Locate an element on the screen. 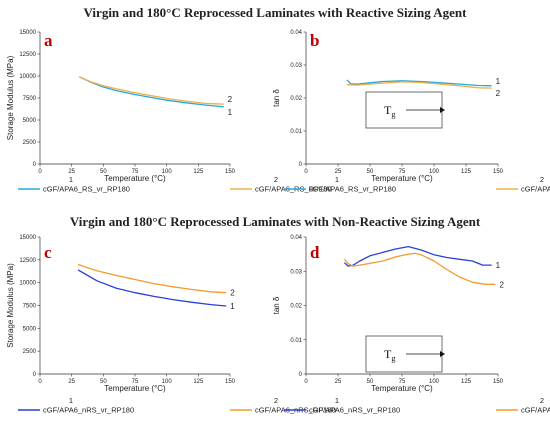  panel-label: d is located at coordinates (315, 252).